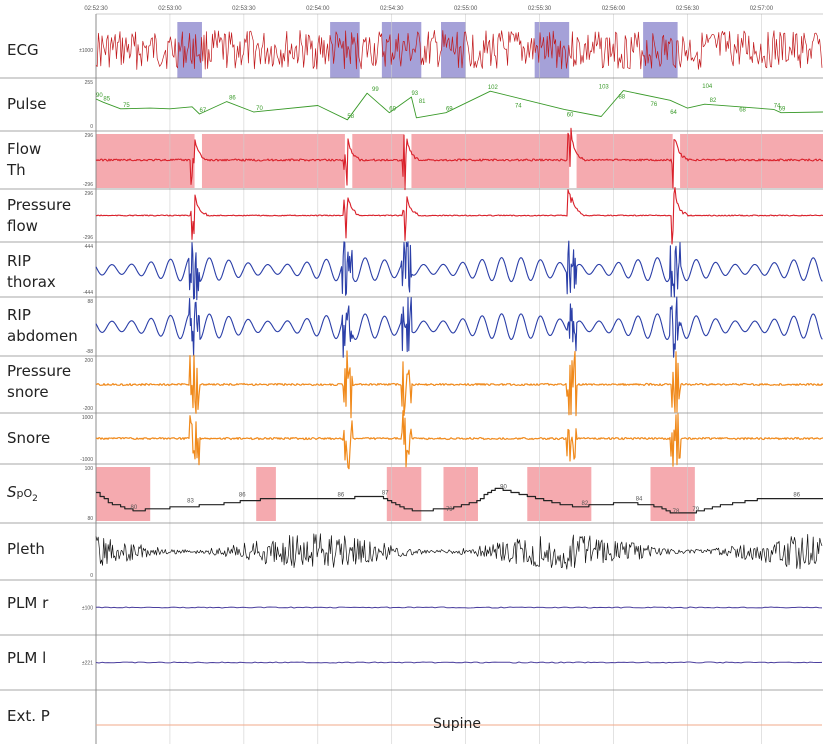  What do you see at coordinates (459, 551) in the screenshot?
I see `trace-pleth` at bounding box center [459, 551].